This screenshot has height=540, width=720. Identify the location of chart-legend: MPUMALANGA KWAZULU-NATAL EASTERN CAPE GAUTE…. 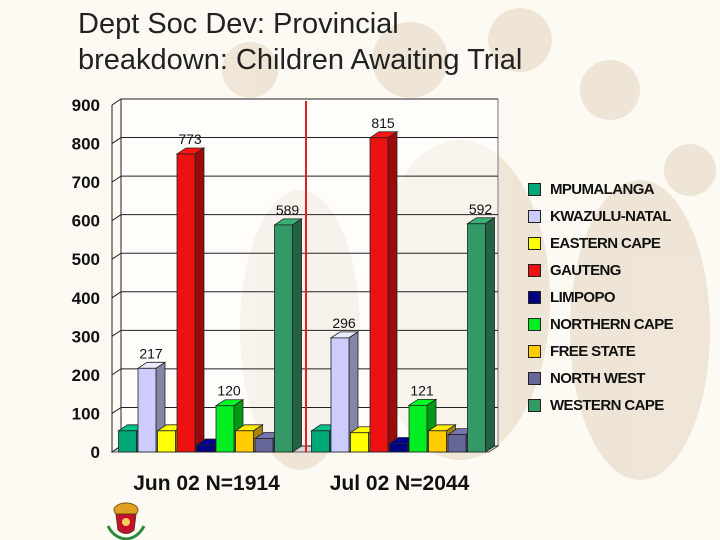
(618, 297).